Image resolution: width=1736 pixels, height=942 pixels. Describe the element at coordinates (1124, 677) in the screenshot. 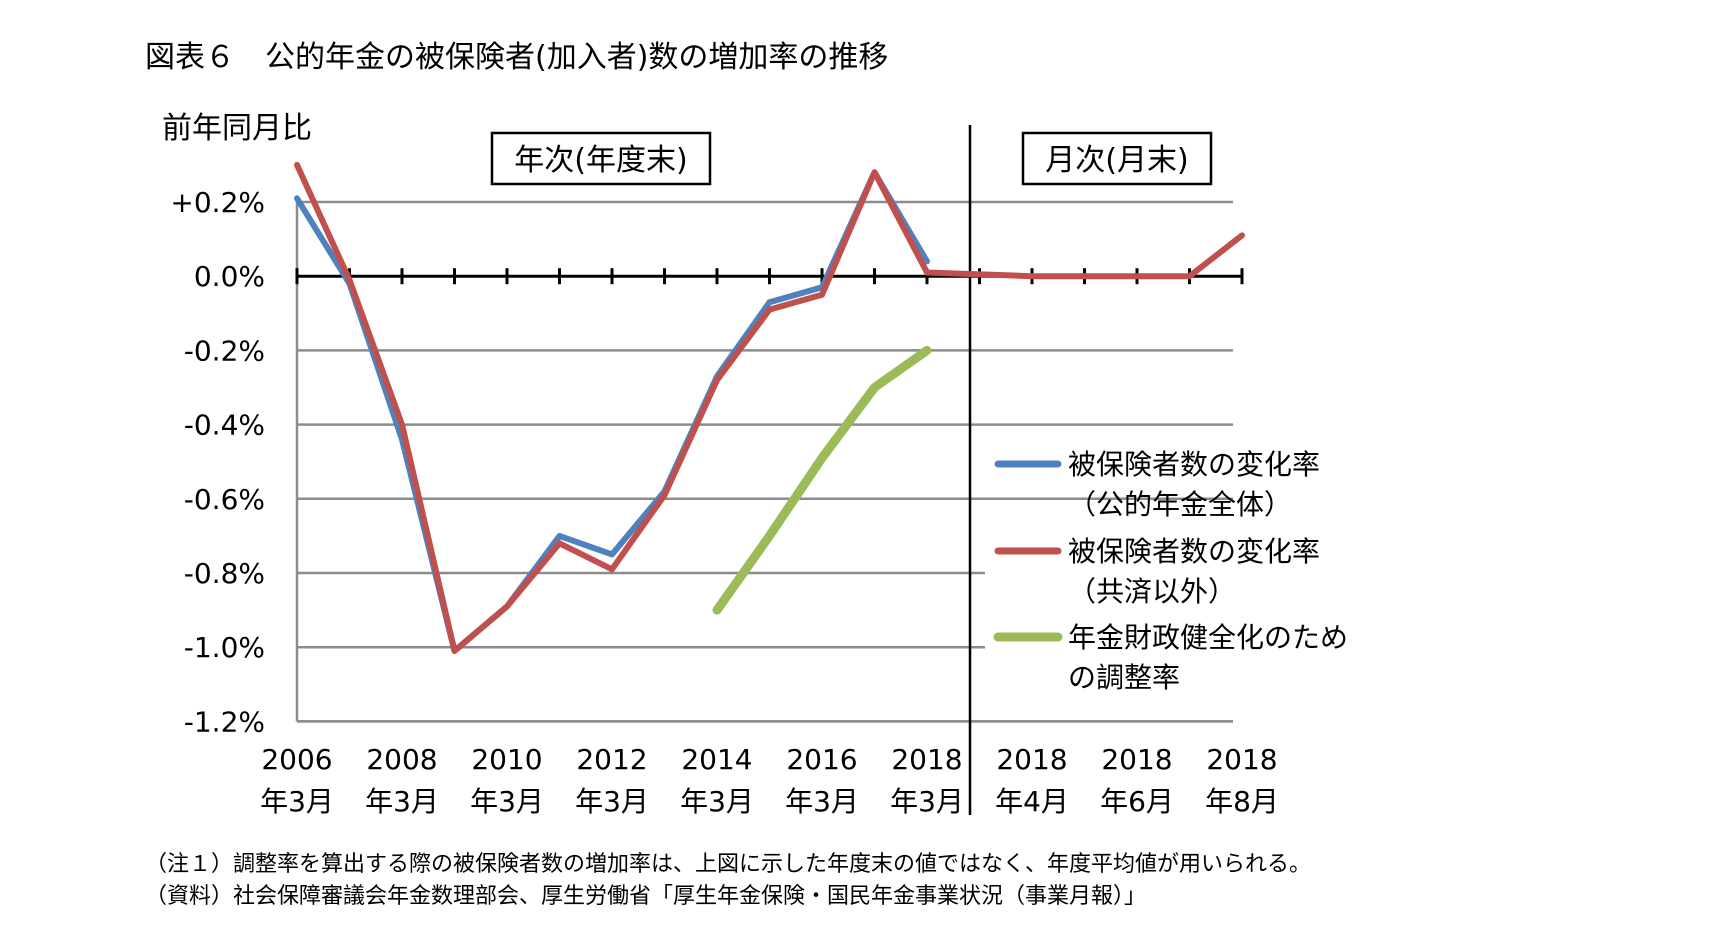

I see `legend-label: の調整率` at that location.